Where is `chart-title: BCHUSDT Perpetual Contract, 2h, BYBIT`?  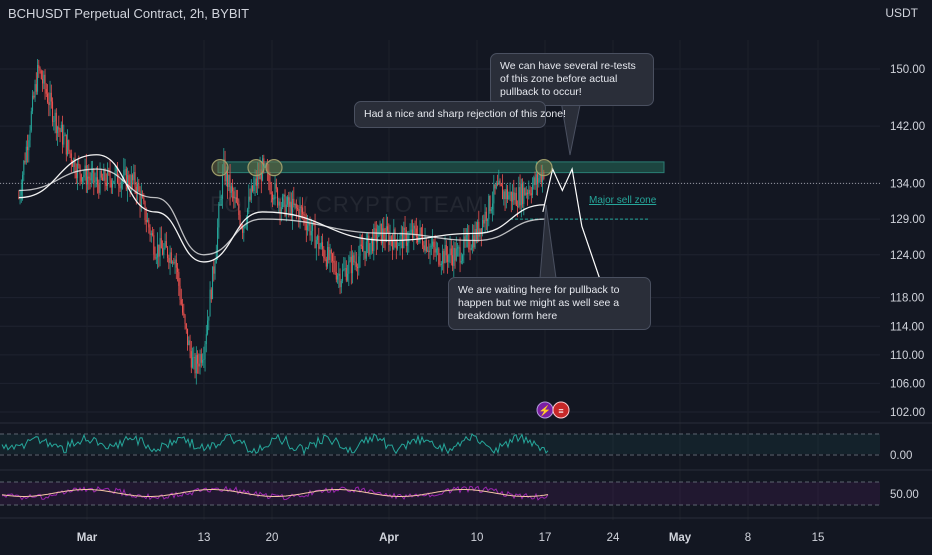
chart-title: BCHUSDT Perpetual Contract, 2h, BYBIT is located at coordinates (129, 13).